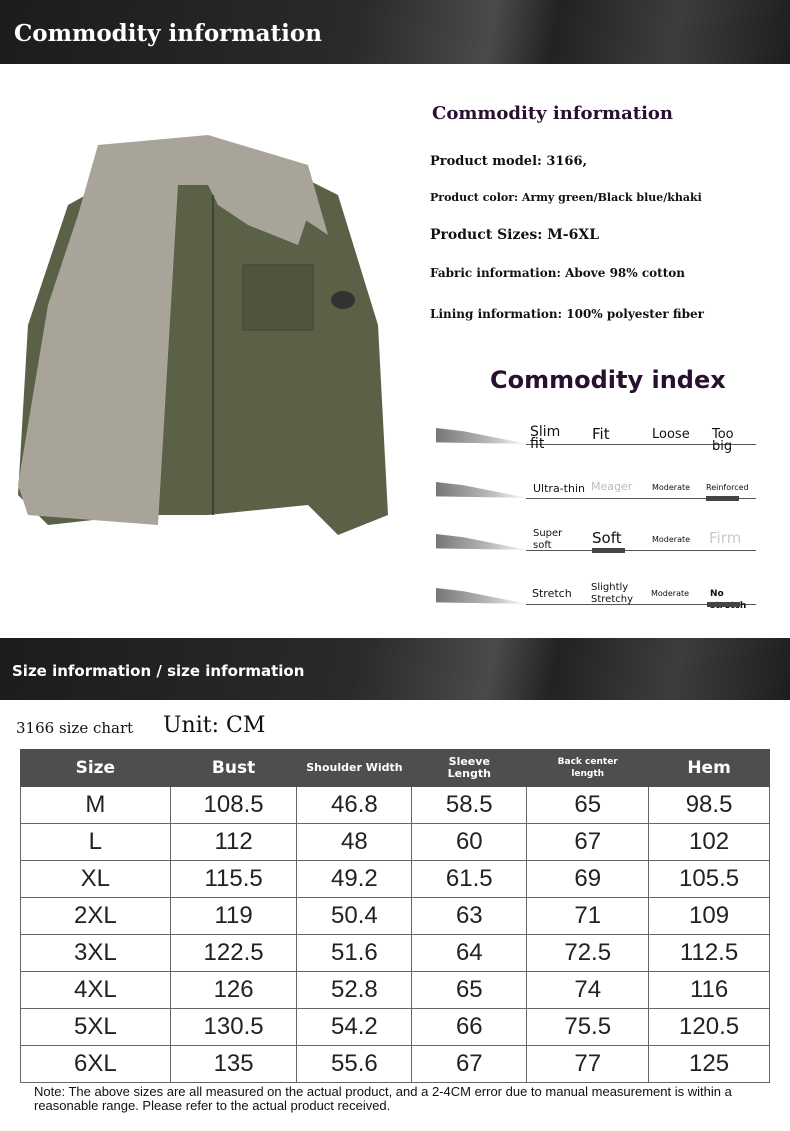  What do you see at coordinates (469, 768) in the screenshot?
I see `header-sleeve: Sleeve Length` at bounding box center [469, 768].